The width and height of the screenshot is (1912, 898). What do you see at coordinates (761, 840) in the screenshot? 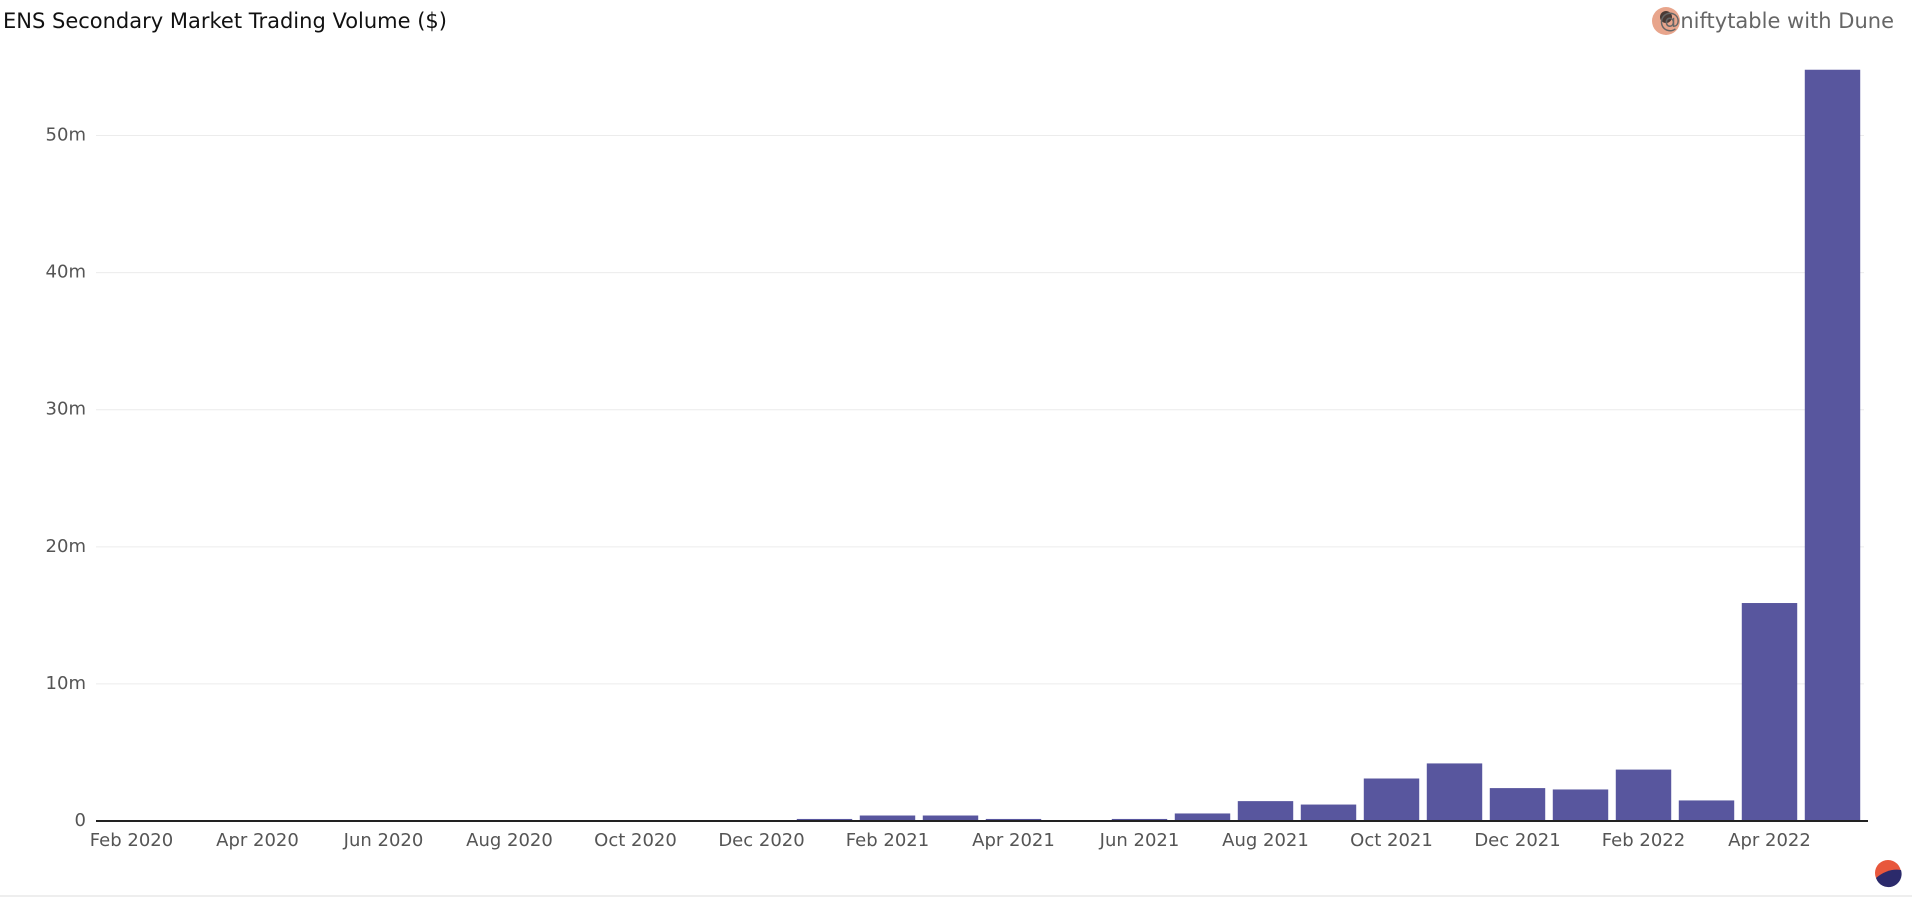
I see `x-tick-label: Dec 2020` at bounding box center [761, 840].